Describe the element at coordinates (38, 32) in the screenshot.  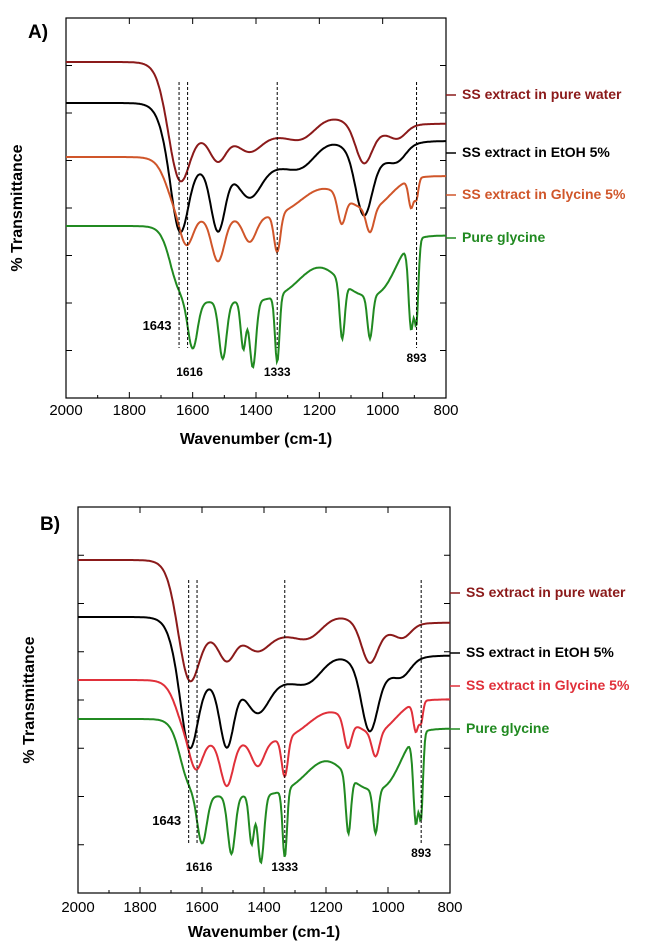
I see `panel-label: A)` at that location.